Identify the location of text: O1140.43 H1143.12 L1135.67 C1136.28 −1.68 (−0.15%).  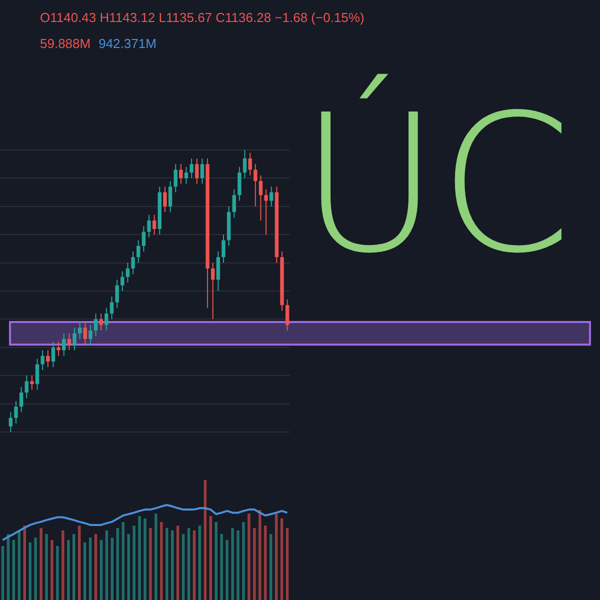
(202, 17).